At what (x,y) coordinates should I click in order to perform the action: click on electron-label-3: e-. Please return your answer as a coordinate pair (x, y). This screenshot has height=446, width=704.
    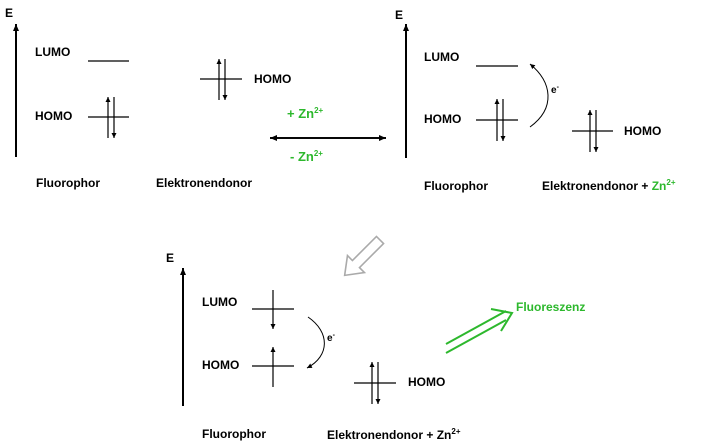
    Looking at the image, I should click on (331, 338).